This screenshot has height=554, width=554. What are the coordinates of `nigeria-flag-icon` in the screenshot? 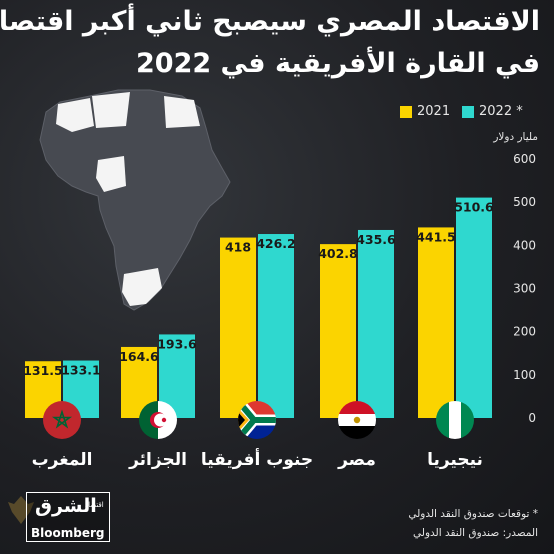 It's located at (455, 420).